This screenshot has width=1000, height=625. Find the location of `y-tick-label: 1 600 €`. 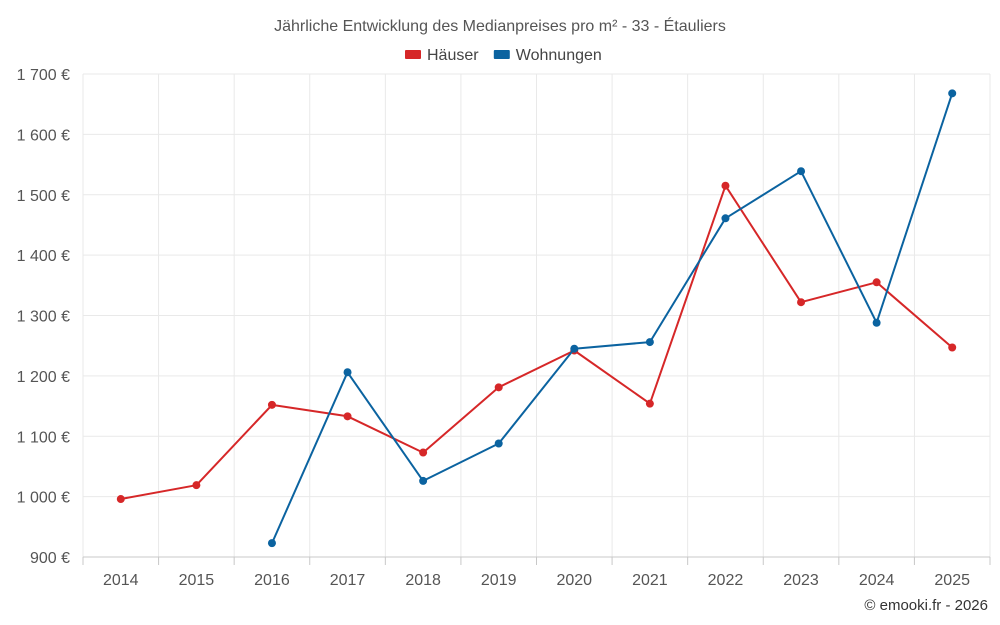

y-tick-label: 1 600 € is located at coordinates (43, 135).